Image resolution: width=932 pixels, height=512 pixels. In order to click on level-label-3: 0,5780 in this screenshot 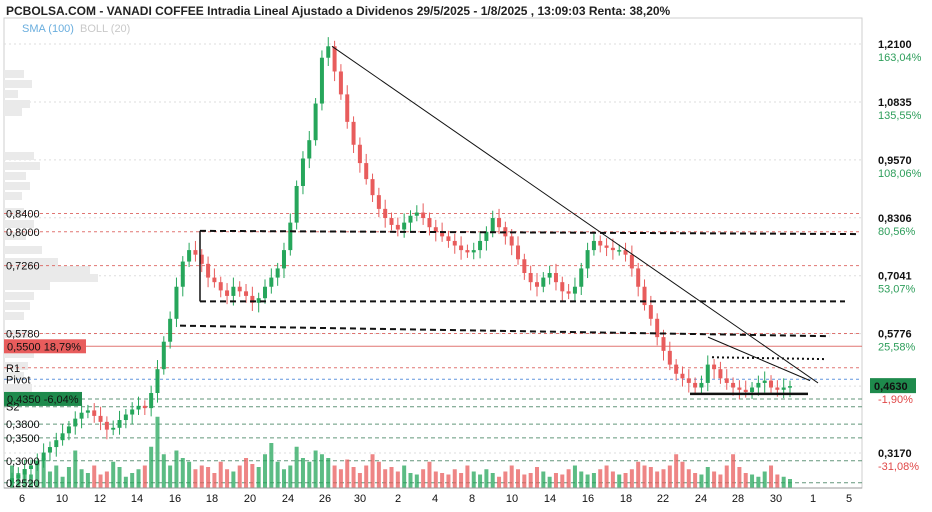, I will do `click(23, 334)`.